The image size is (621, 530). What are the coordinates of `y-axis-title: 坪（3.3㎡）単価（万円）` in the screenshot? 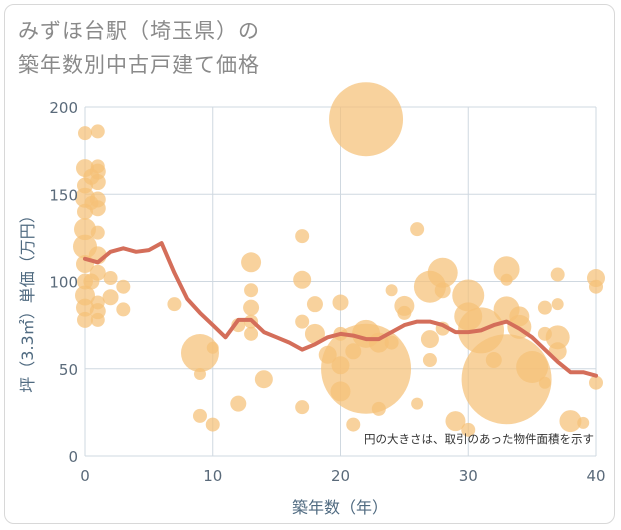 It's located at (27, 299).